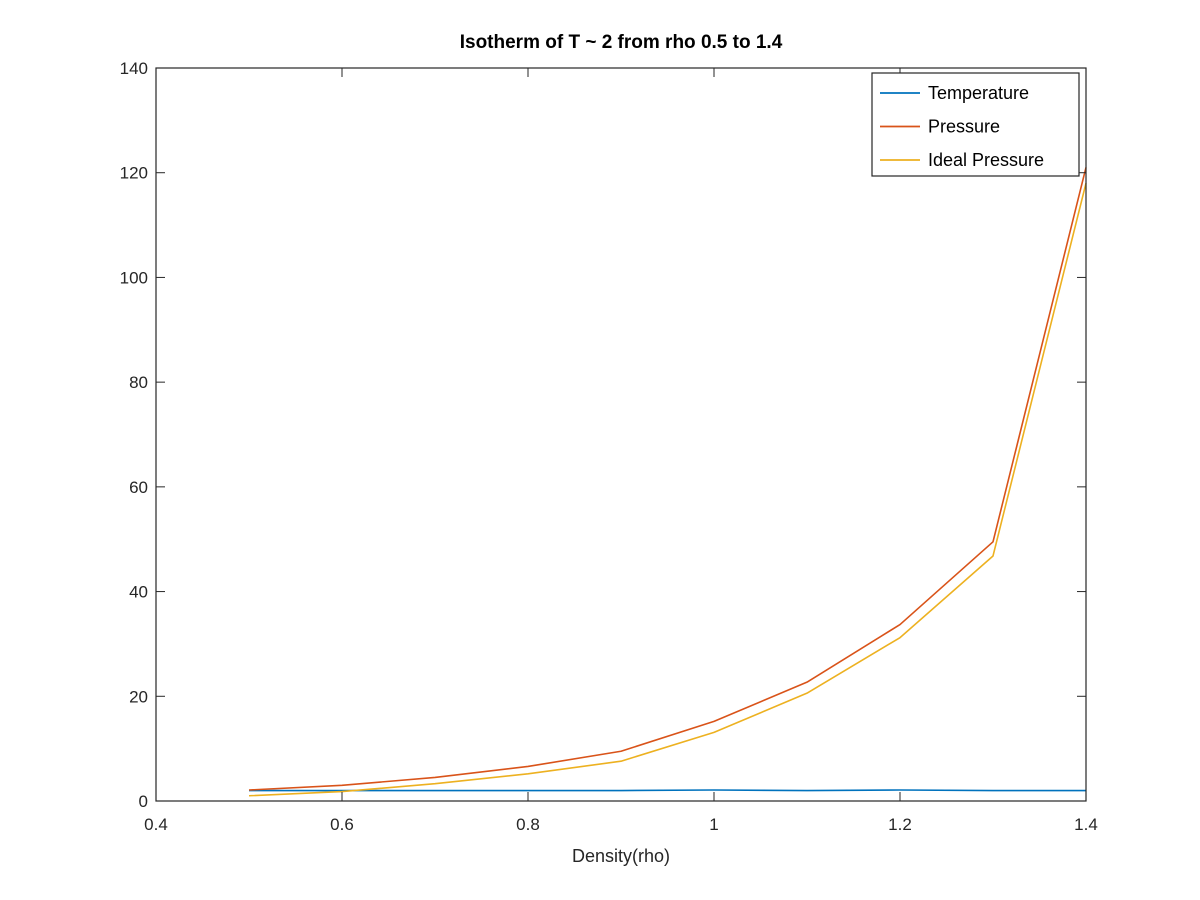  What do you see at coordinates (986, 160) in the screenshot?
I see `legend-label-ideal-pressure: Ideal Pressure` at bounding box center [986, 160].